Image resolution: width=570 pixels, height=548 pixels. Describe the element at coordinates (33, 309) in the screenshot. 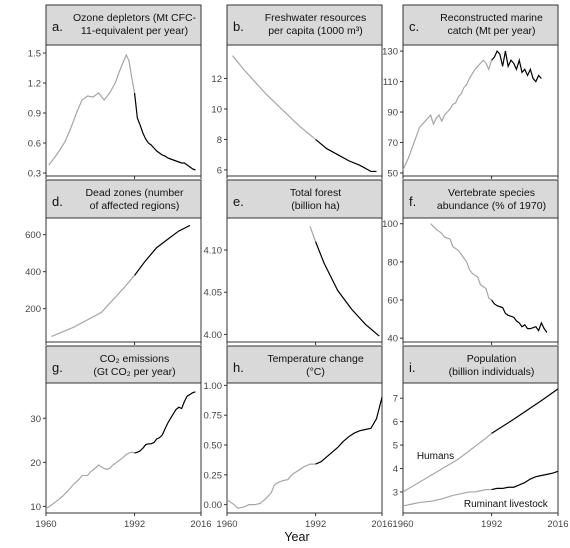

I see `y-tick-label: 200` at that location.